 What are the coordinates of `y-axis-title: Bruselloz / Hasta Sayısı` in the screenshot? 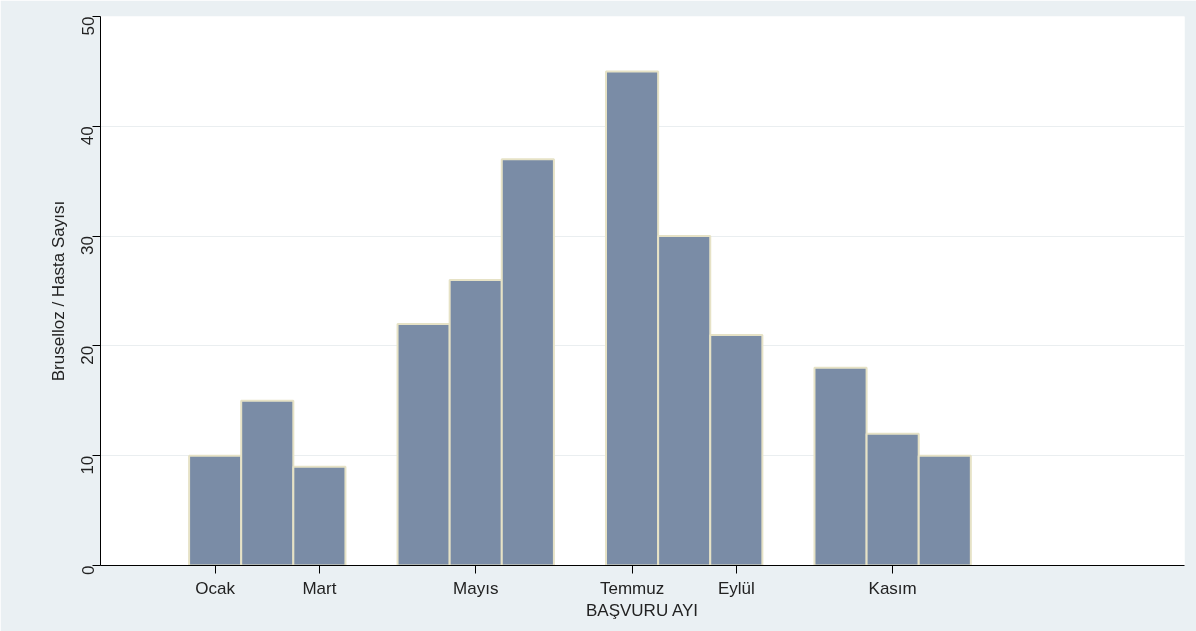 It's located at (58, 291).